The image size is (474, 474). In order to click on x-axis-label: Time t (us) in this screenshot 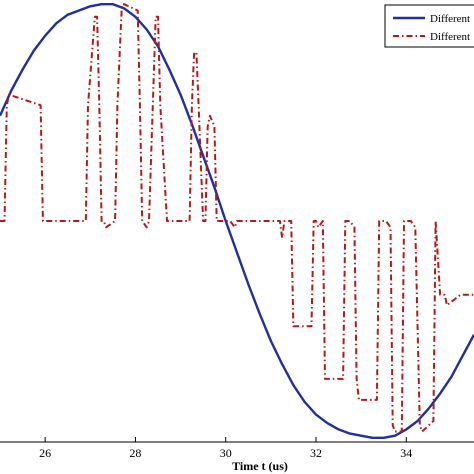, I will do `click(260, 466)`.